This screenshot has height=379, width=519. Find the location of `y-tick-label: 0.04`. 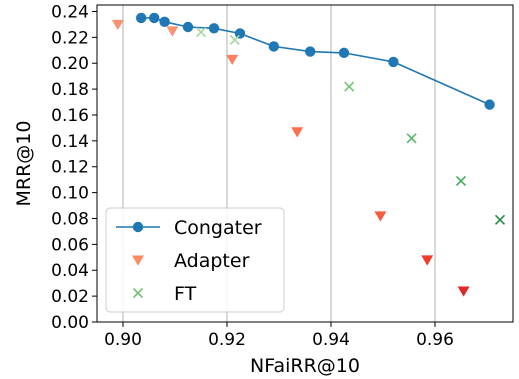

y-tick-label: 0.04 is located at coordinates (70, 271).